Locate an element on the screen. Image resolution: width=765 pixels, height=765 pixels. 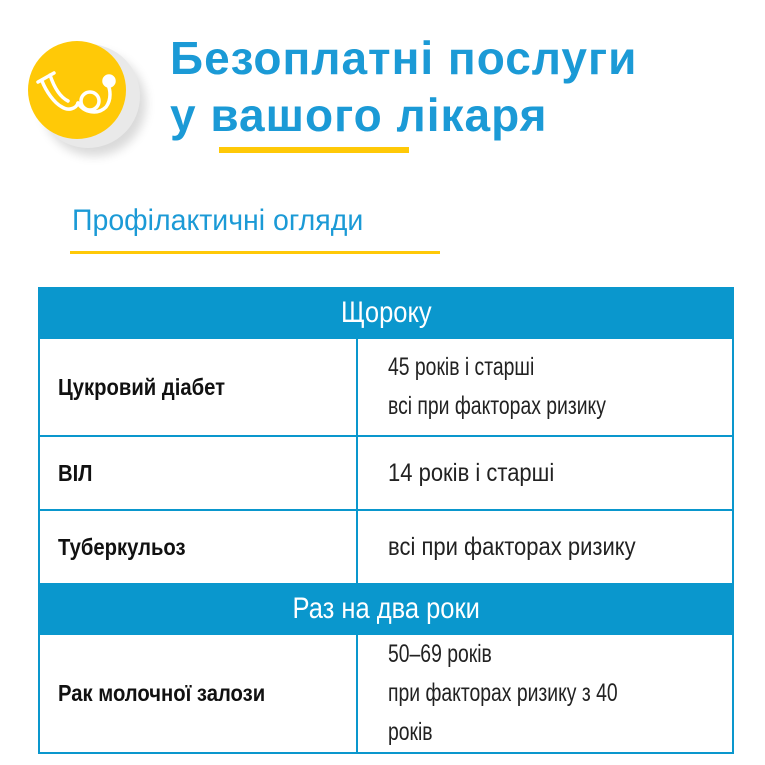
title-suffix: лікаря is located at coordinates (465, 115).